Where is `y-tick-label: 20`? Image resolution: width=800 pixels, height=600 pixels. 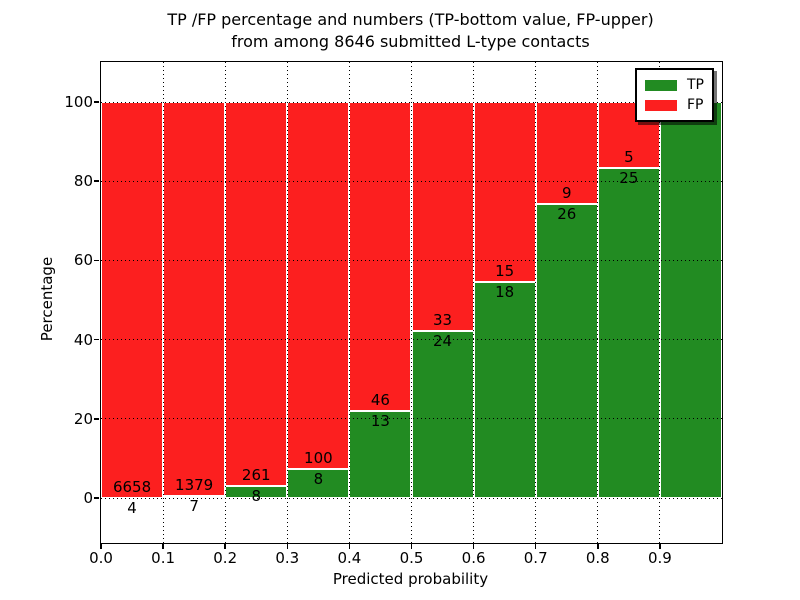
y-tick-label: 20 is located at coordinates (83, 418).